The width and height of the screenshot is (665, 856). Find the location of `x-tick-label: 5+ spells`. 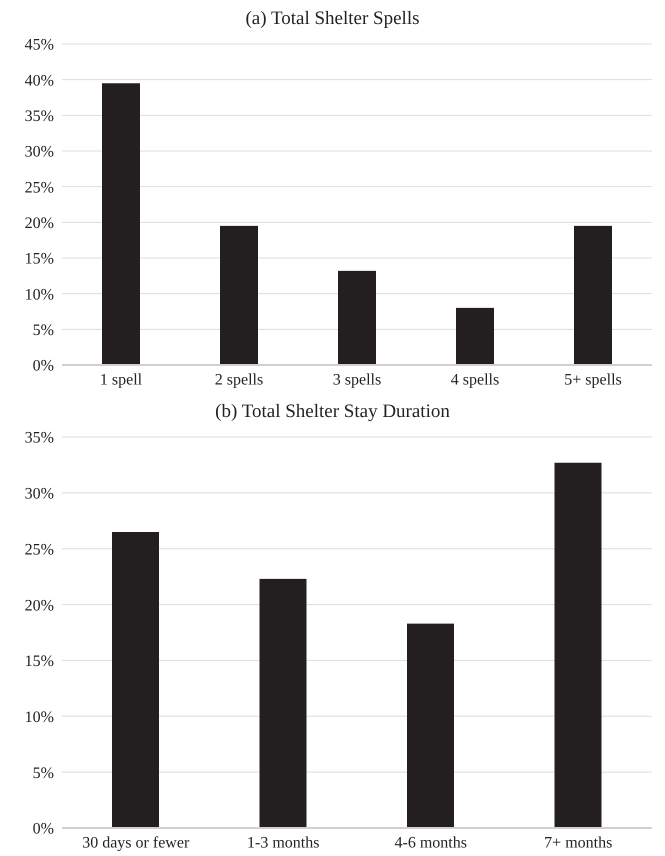

x-tick-label: 5+ spells is located at coordinates (593, 379).